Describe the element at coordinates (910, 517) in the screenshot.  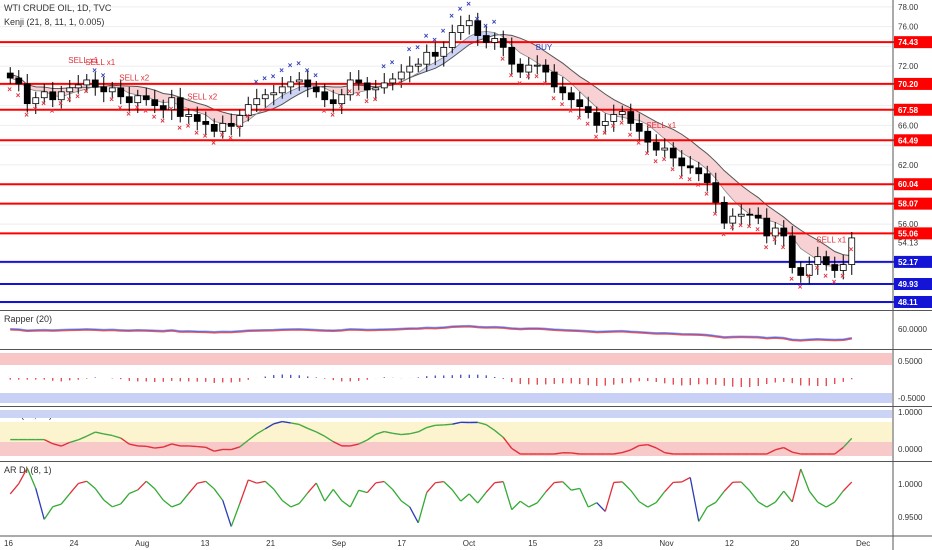
I see `ardi-tick: 0.9500` at that location.